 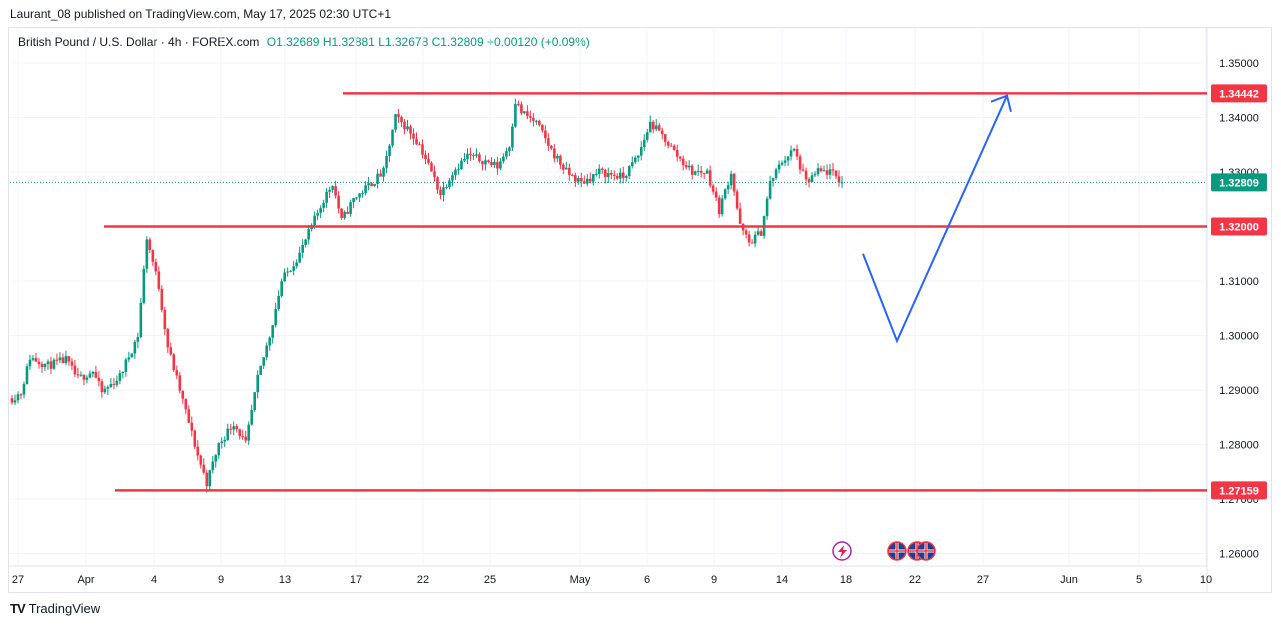 What do you see at coordinates (55, 608) in the screenshot?
I see `tradingview-brand: TV TradingView` at bounding box center [55, 608].